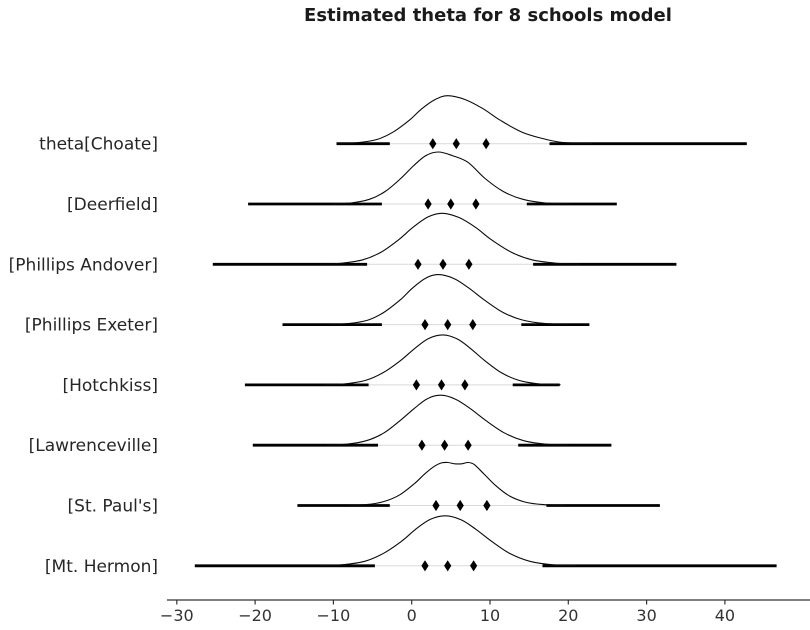 The height and width of the screenshot is (630, 810). I want to click on density-row: [St. Paul's], so click(364, 489).